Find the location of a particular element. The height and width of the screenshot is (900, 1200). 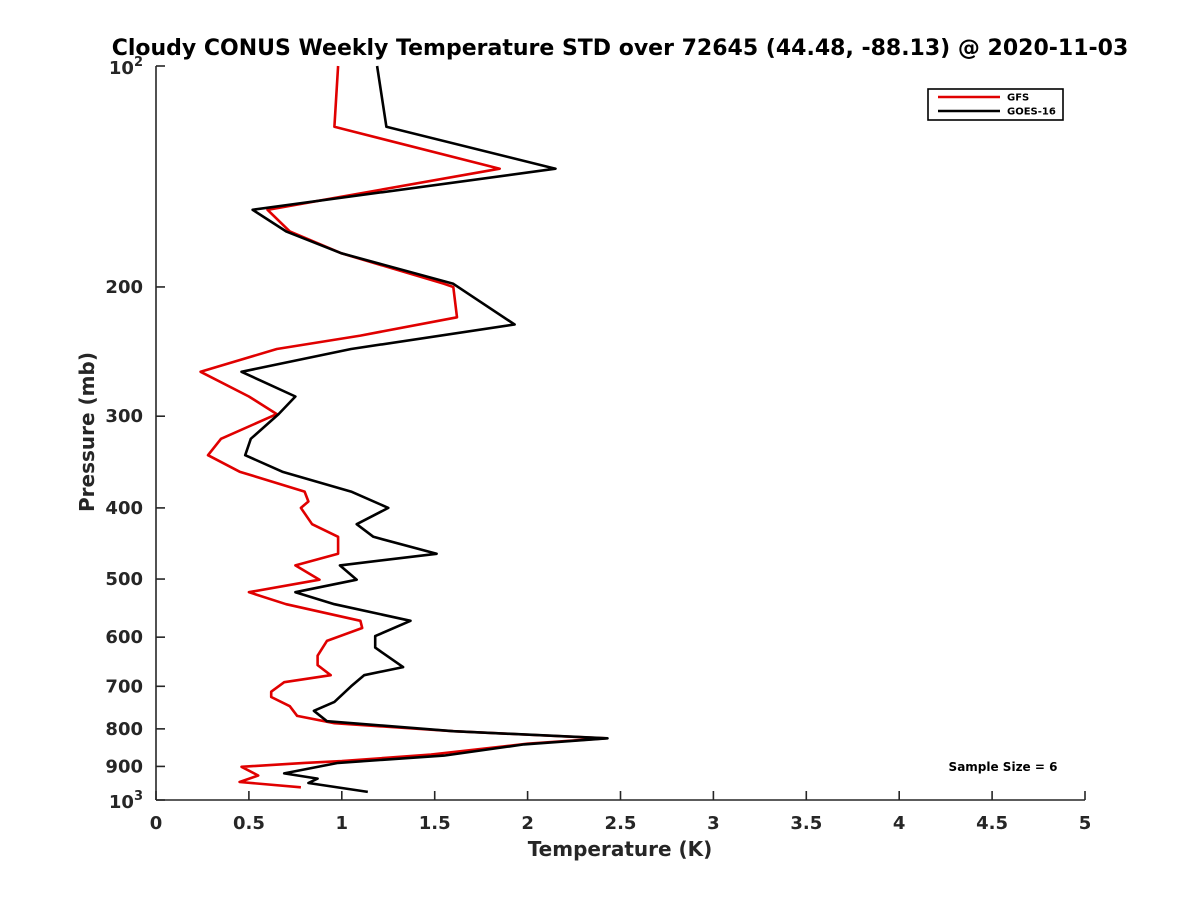

y-tick-label: 500 is located at coordinates (124, 579).